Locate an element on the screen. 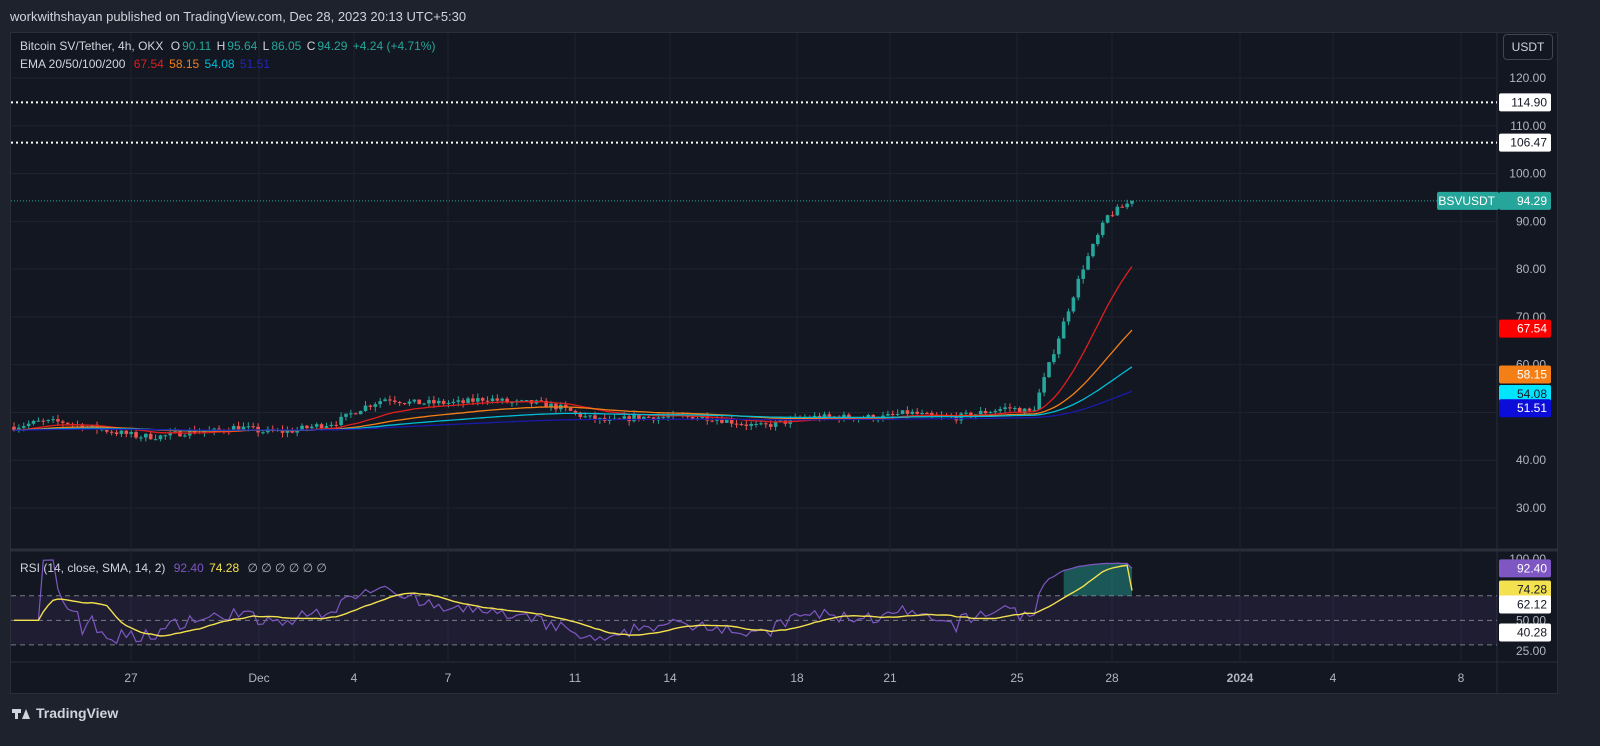 Image resolution: width=1600 pixels, height=746 pixels. tradingview-logo: TradingView is located at coordinates (65, 713).